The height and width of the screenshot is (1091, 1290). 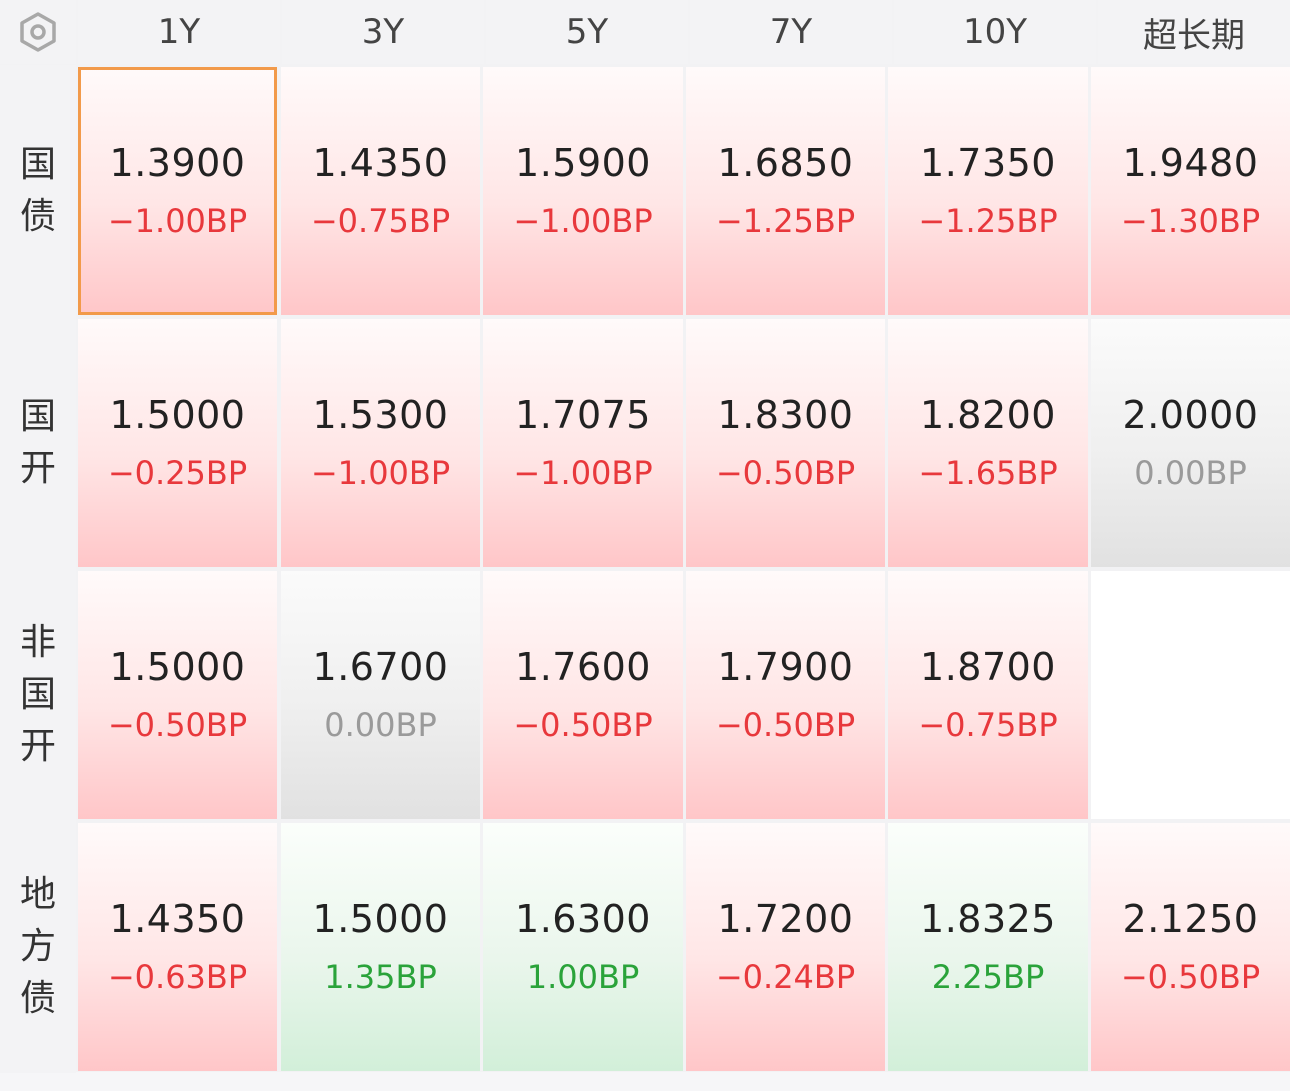 I want to click on yield-value: 1.7350, so click(x=988, y=163).